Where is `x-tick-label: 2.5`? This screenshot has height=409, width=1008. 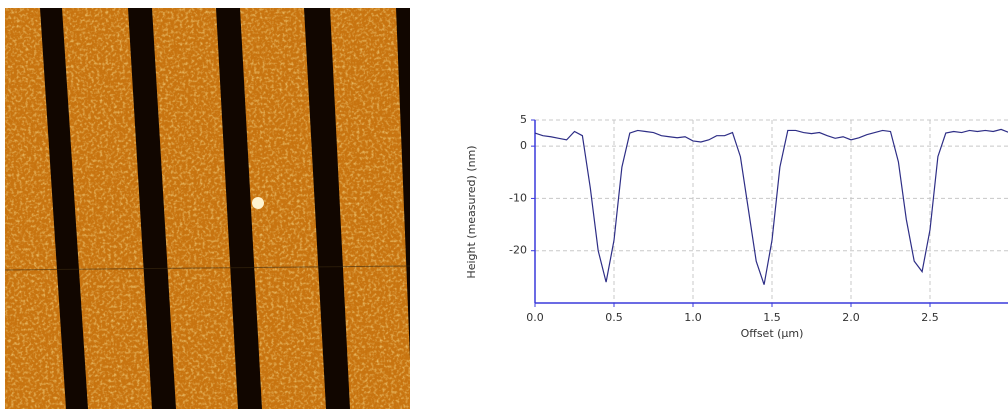 x-tick-label: 2.5 is located at coordinates (930, 317).